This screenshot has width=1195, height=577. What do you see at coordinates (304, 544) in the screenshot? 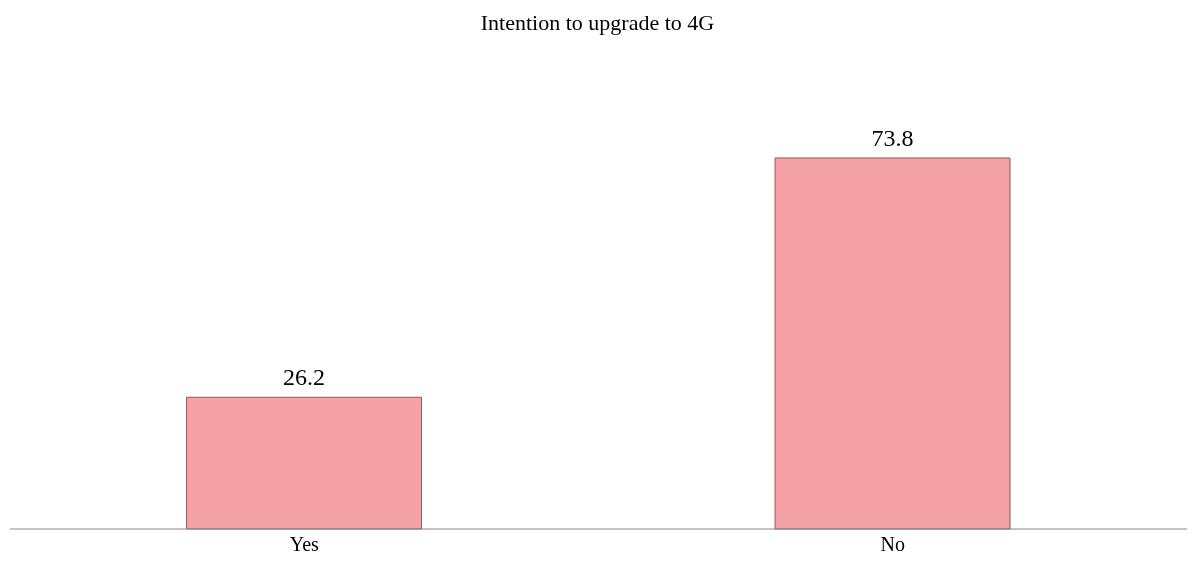
I see `x-tick-label: Yes` at bounding box center [304, 544].